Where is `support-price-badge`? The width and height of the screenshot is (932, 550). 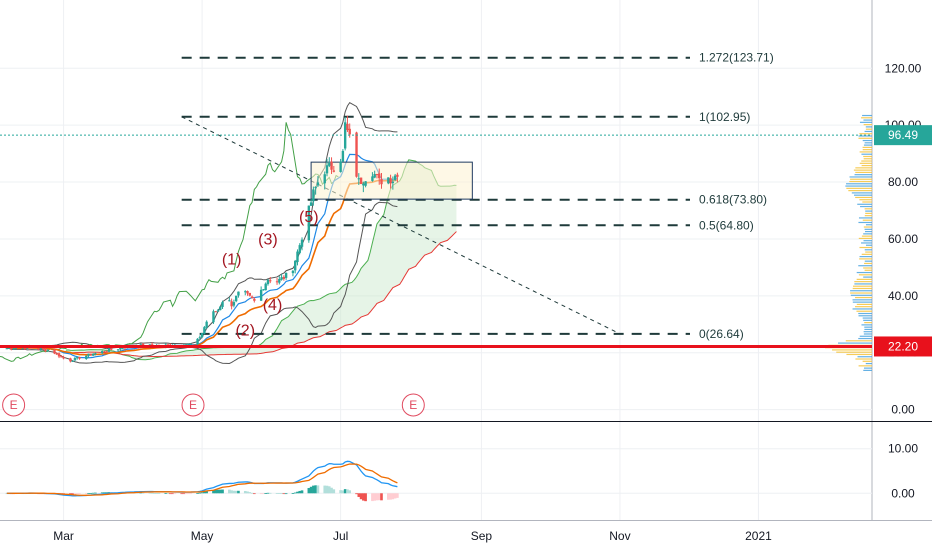 support-price-badge is located at coordinates (903, 346).